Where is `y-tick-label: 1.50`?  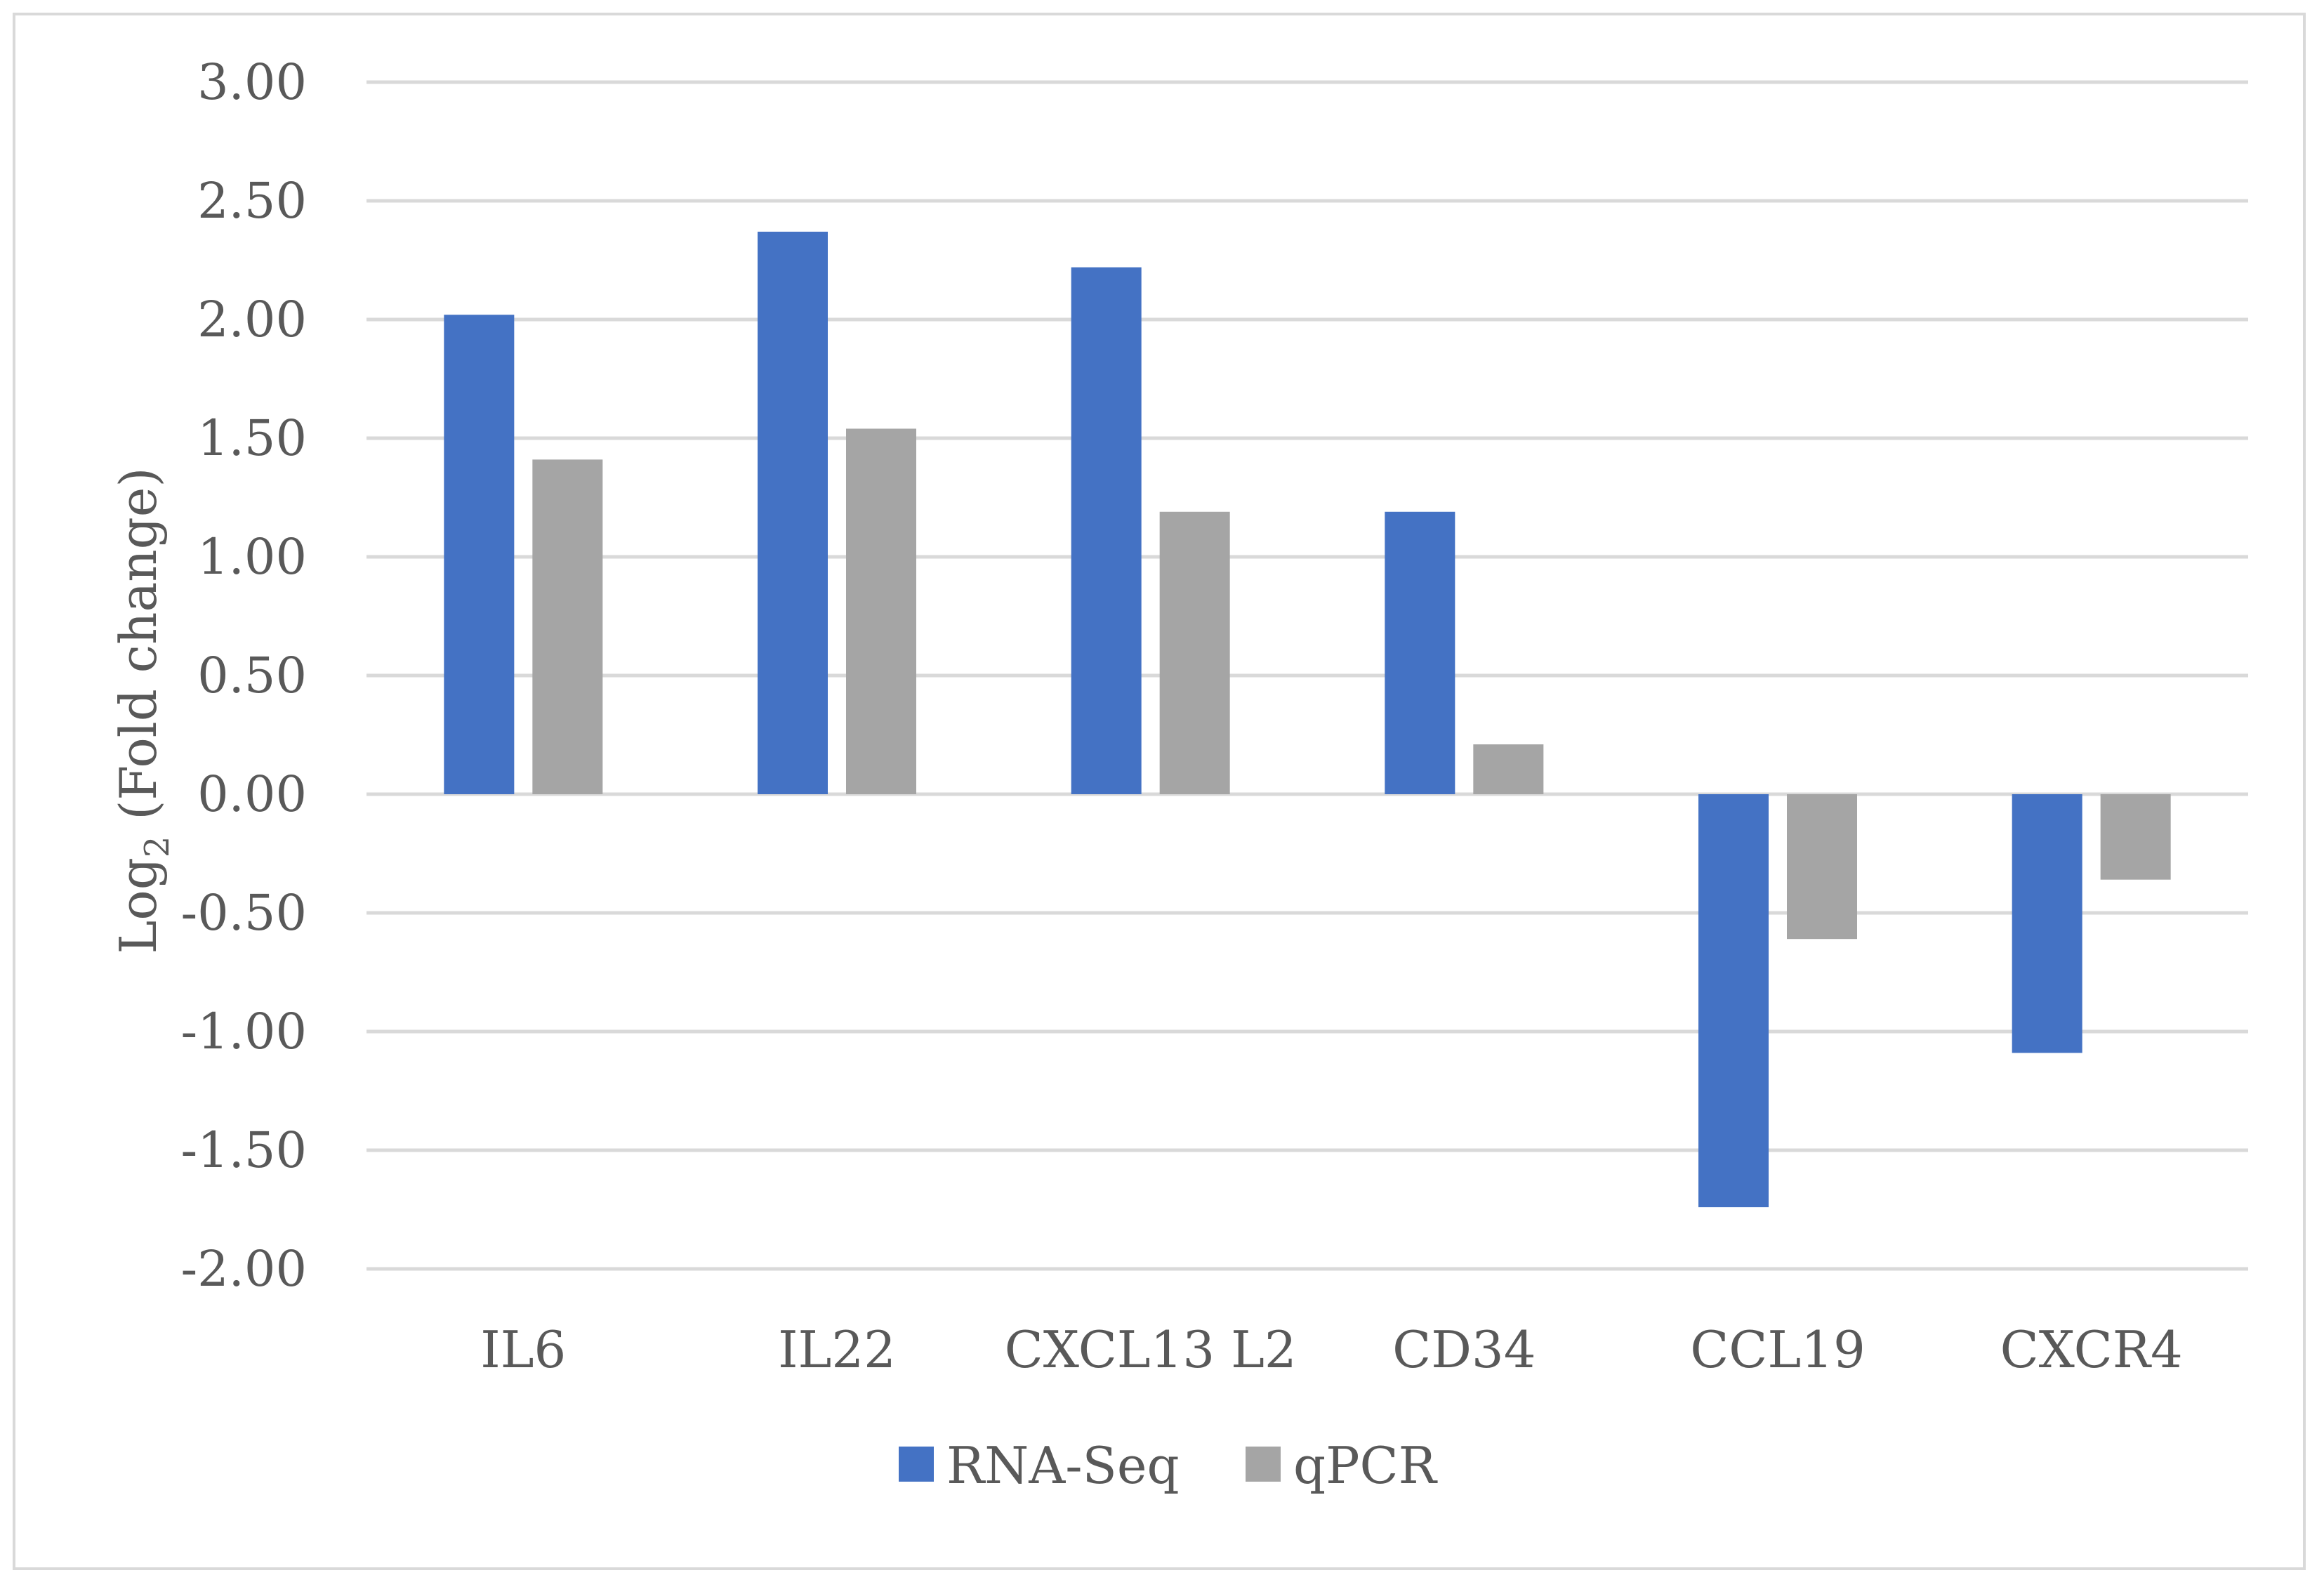
y-tick-label: 1.50 is located at coordinates (252, 438).